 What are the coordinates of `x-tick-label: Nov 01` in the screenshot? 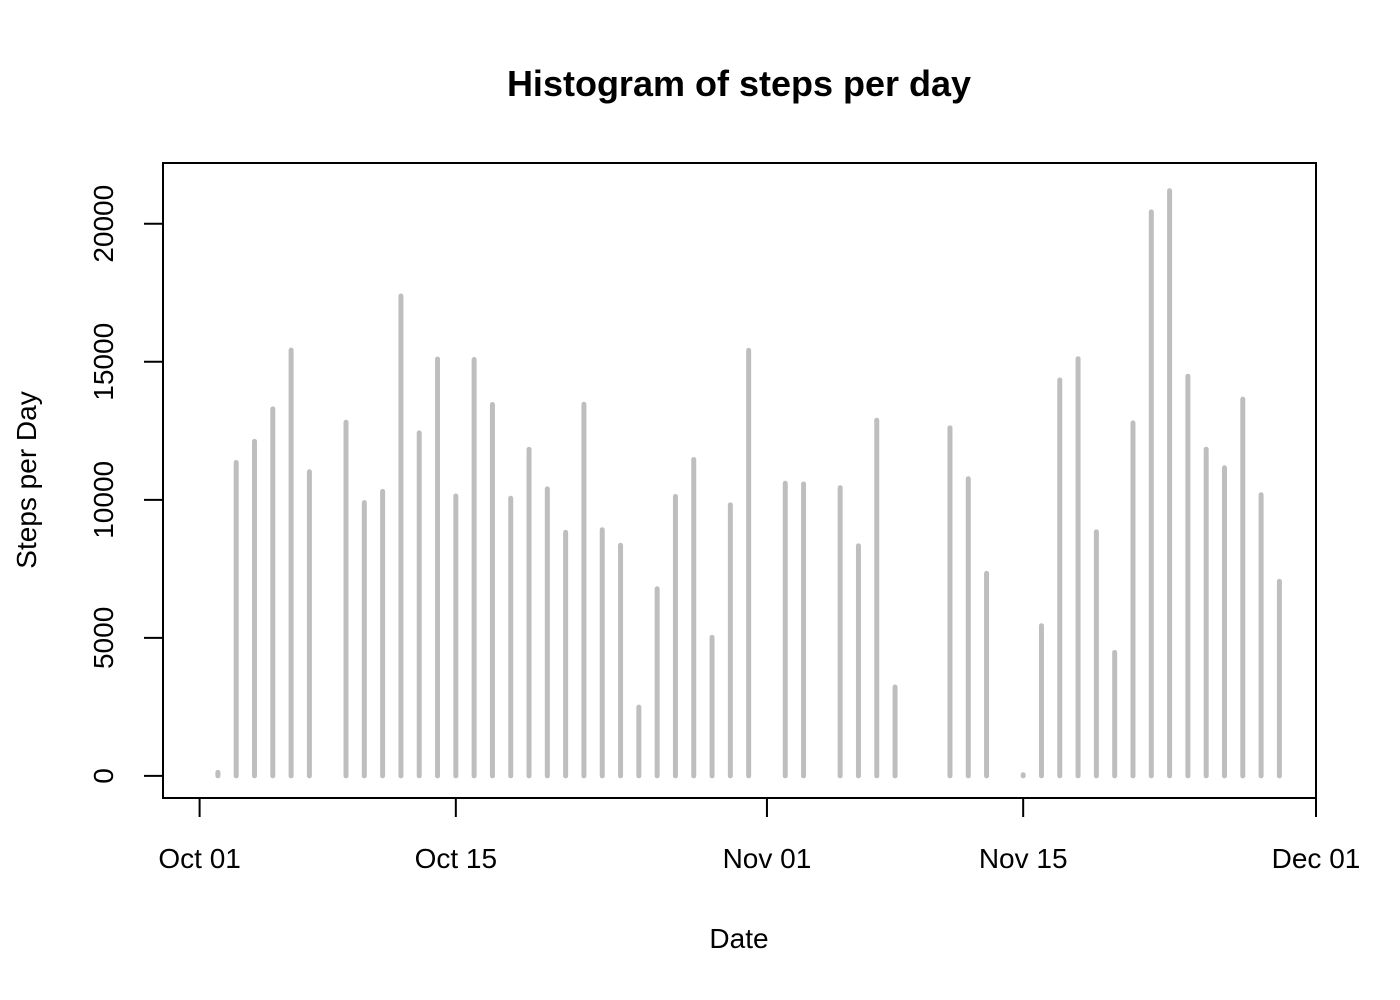 It's located at (767, 858).